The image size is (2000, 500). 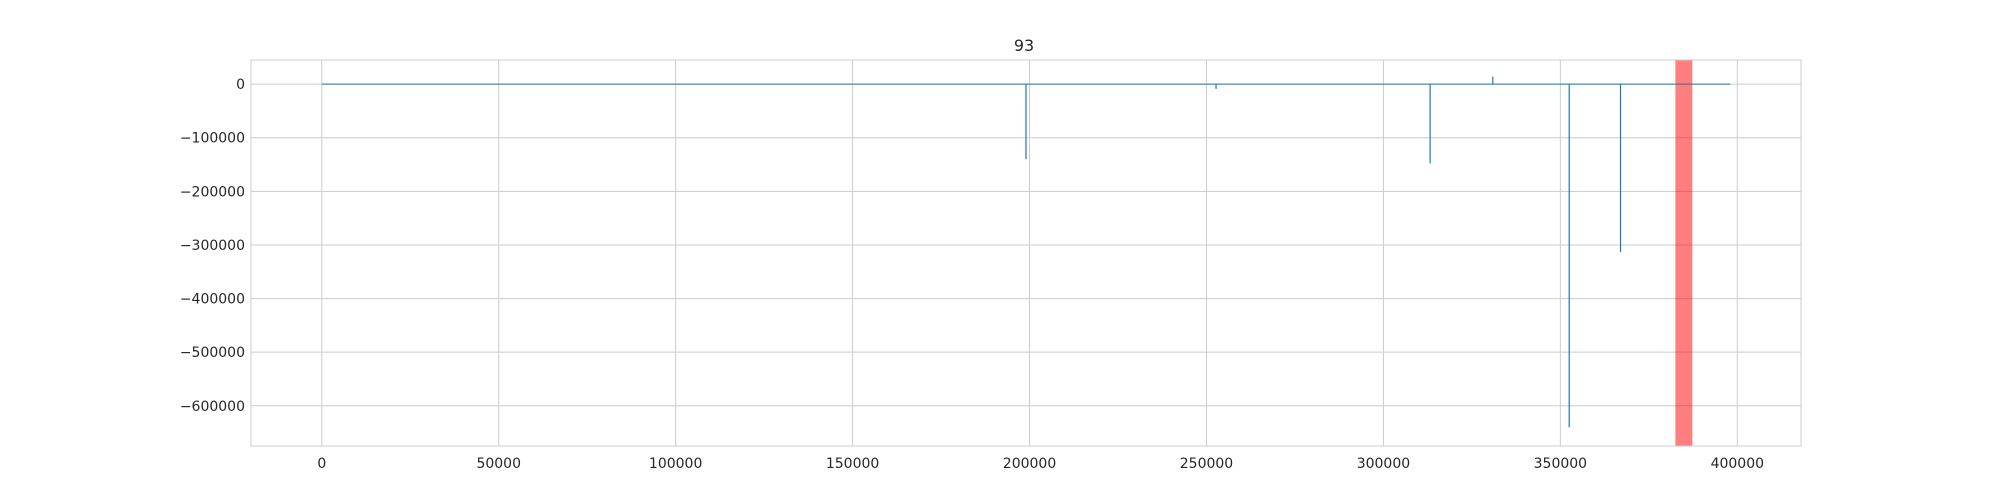 What do you see at coordinates (1737, 464) in the screenshot?
I see `x-tick-label: 400000` at bounding box center [1737, 464].